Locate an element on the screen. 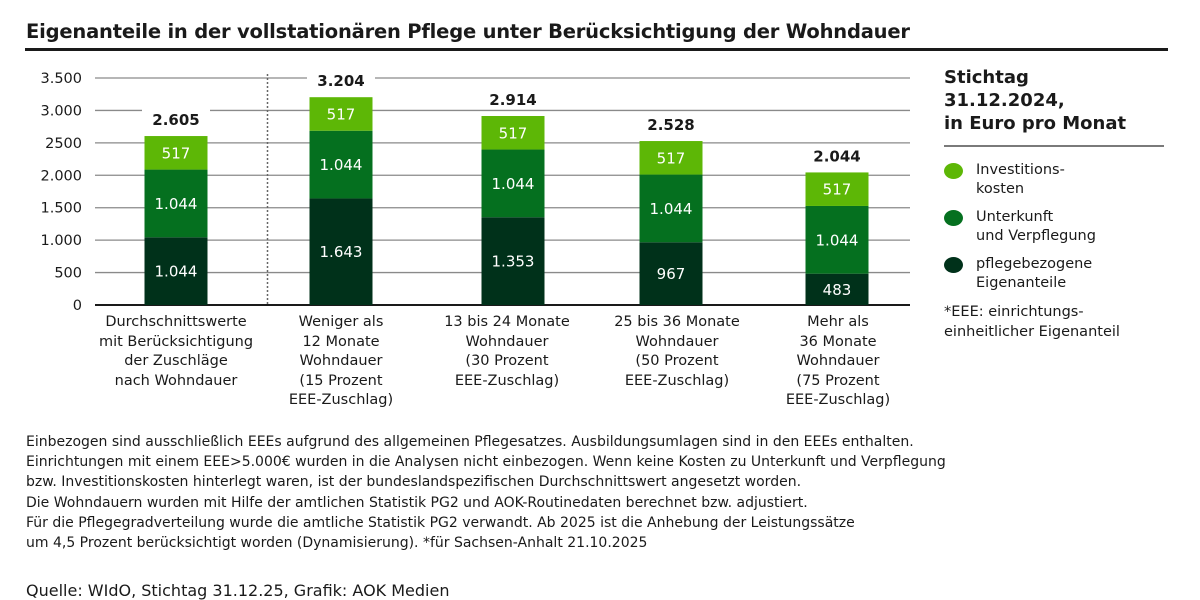 Image resolution: width=1200 pixels, height=600 pixels. legend-heading: Stichtag 31.12.2024, in Euro pro Monat is located at coordinates (1035, 100).